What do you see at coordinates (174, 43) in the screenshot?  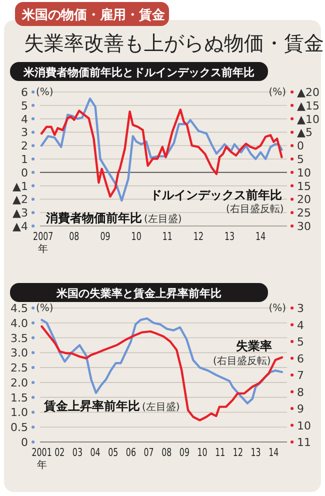 I see `text: 失業率改善も上がらぬ物価・賃金` at bounding box center [174, 43].